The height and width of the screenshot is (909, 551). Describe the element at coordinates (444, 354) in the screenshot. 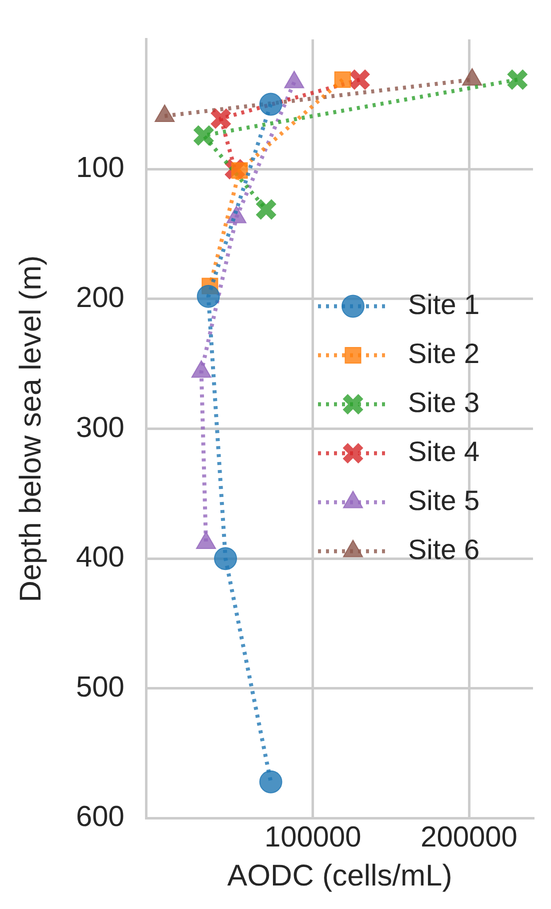

I see `legend-label: Site 2` at that location.